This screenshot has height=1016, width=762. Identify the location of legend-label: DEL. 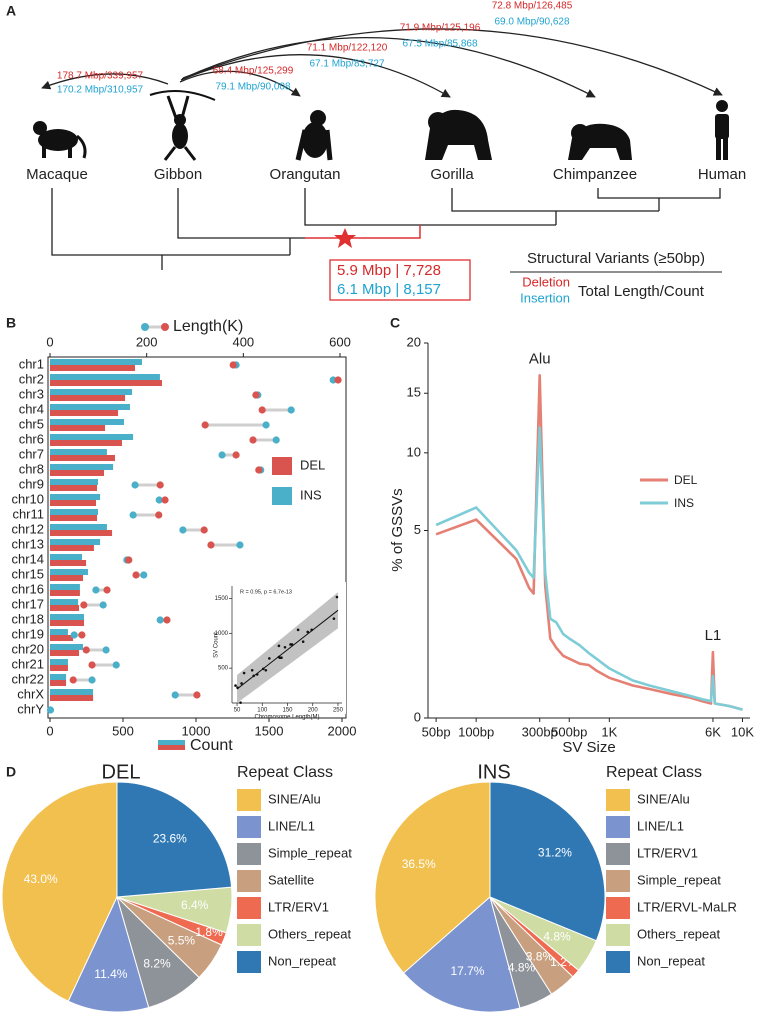
(686, 480).